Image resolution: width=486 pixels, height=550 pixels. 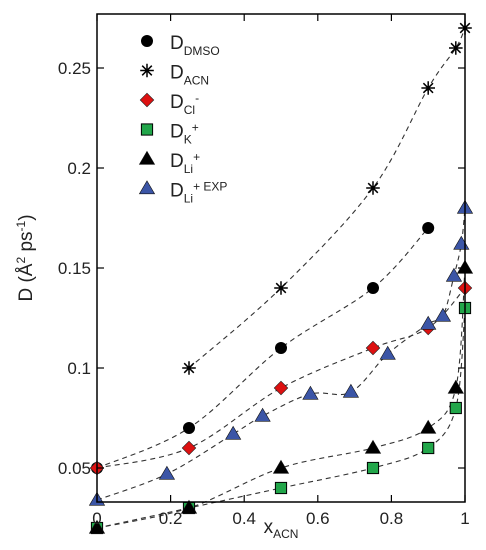 What do you see at coordinates (182, 119) in the screenshot?
I see `legend: DDMSO DACN DCl- DK+ DLi+ DLi+ EXP` at bounding box center [182, 119].